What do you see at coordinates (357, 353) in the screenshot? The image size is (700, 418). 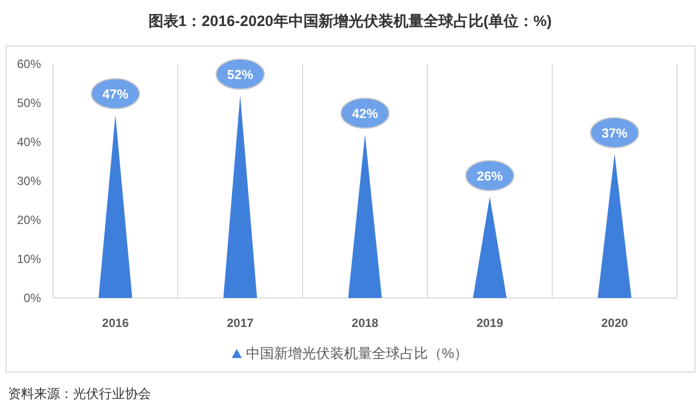 I see `legend-label: 中国新增光伏装机量全球占比（%）` at bounding box center [357, 353].